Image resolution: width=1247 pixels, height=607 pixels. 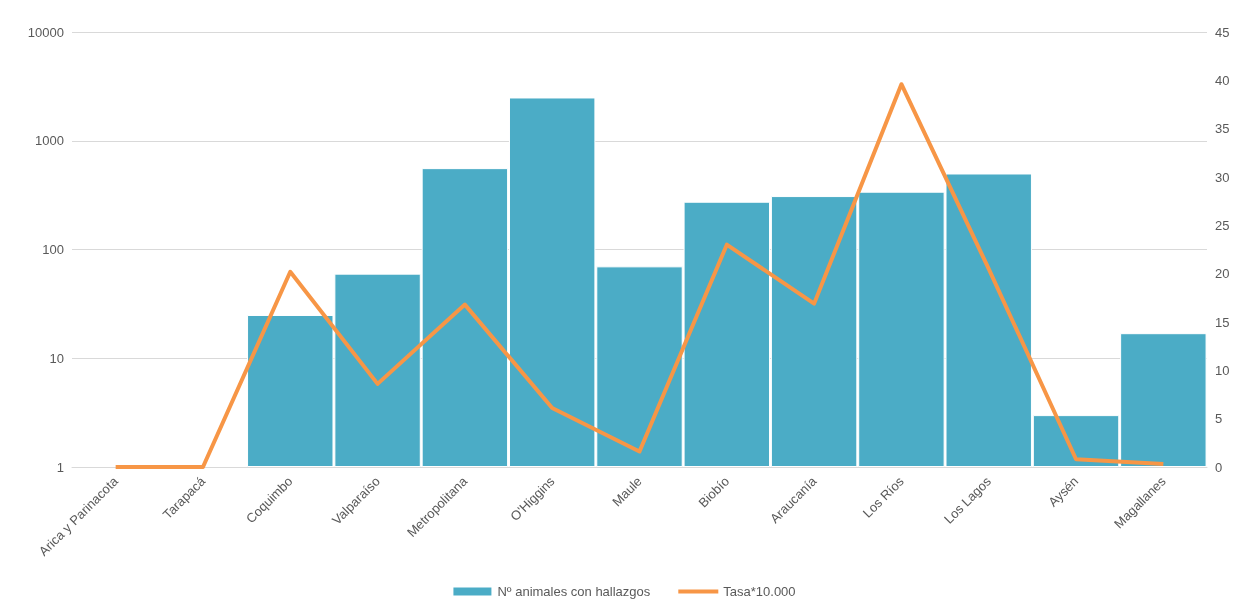 I want to click on y2-tick-label: 30, so click(x=1222, y=177).